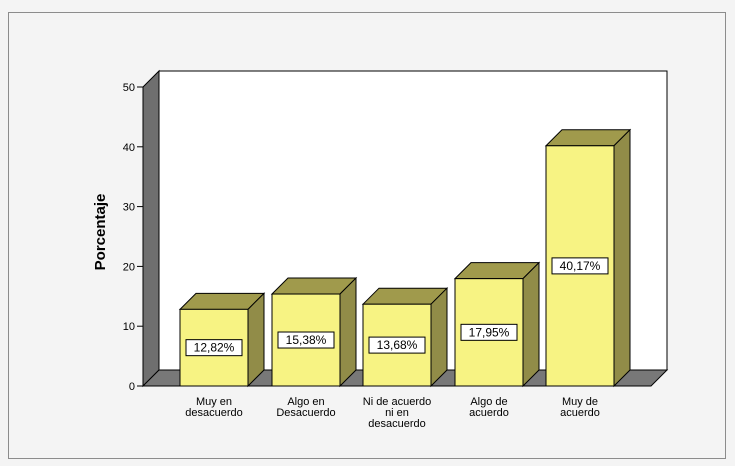 This screenshot has width=735, height=471. I want to click on y-tick-label: 40, so click(129, 148).